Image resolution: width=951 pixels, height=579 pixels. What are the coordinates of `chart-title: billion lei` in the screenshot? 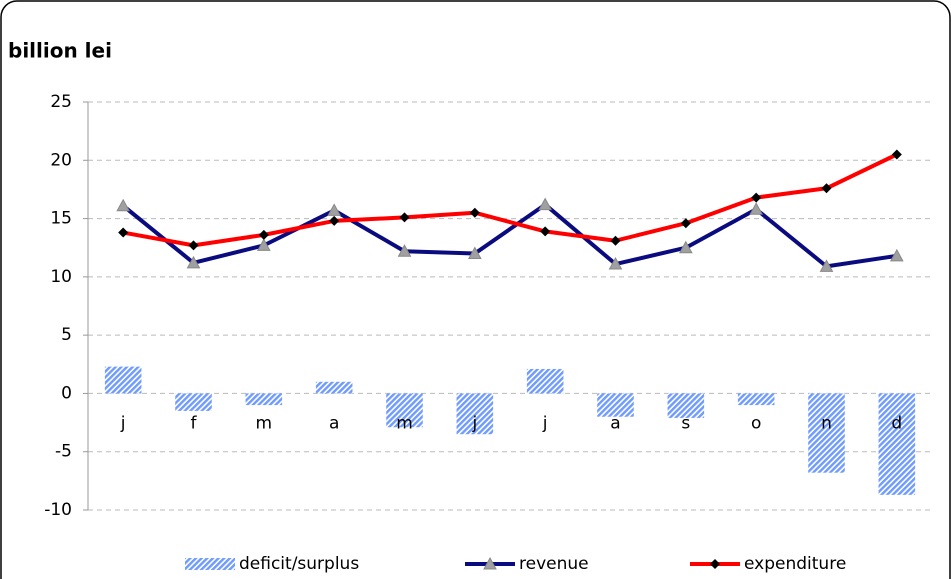 It's located at (60, 51).